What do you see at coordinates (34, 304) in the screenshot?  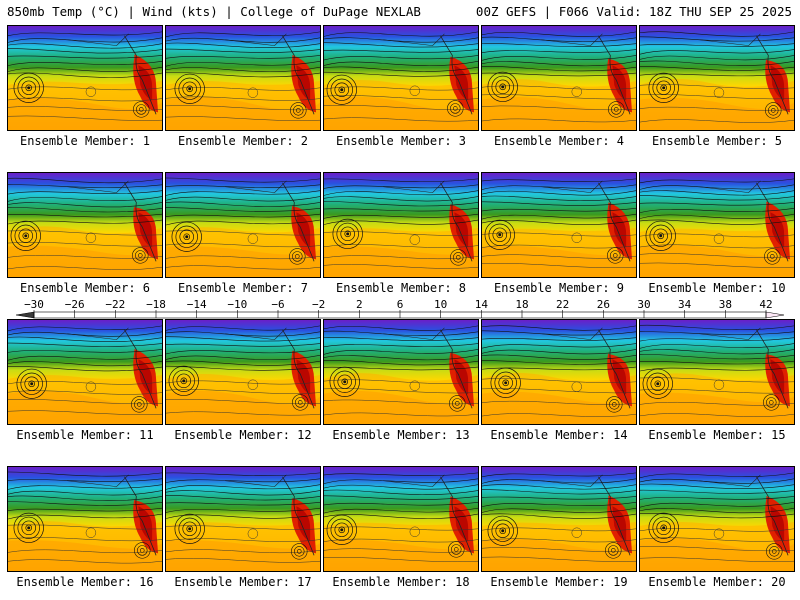 I see `colorbar-tick-label: −30` at bounding box center [34, 304].